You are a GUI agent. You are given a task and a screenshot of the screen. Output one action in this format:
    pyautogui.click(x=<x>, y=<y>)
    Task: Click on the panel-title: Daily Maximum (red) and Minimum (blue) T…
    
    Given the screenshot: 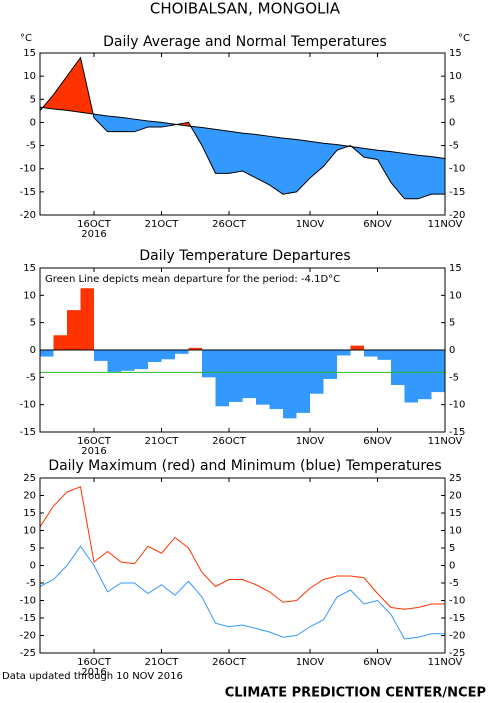 What is the action you would take?
    pyautogui.click(x=244, y=466)
    